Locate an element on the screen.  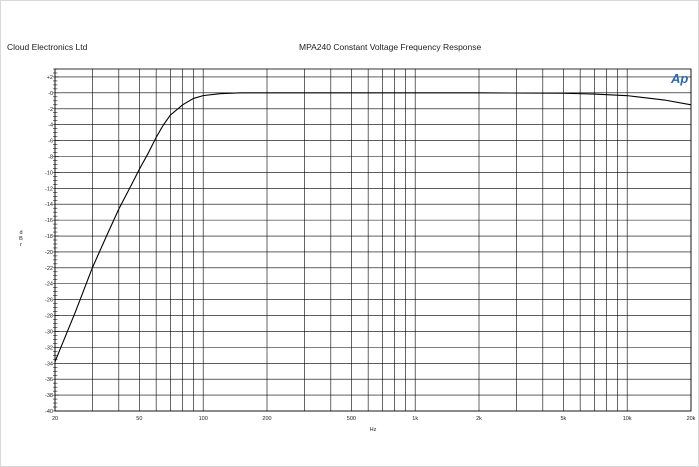
y-tick-label: +2 is located at coordinates (50, 78).